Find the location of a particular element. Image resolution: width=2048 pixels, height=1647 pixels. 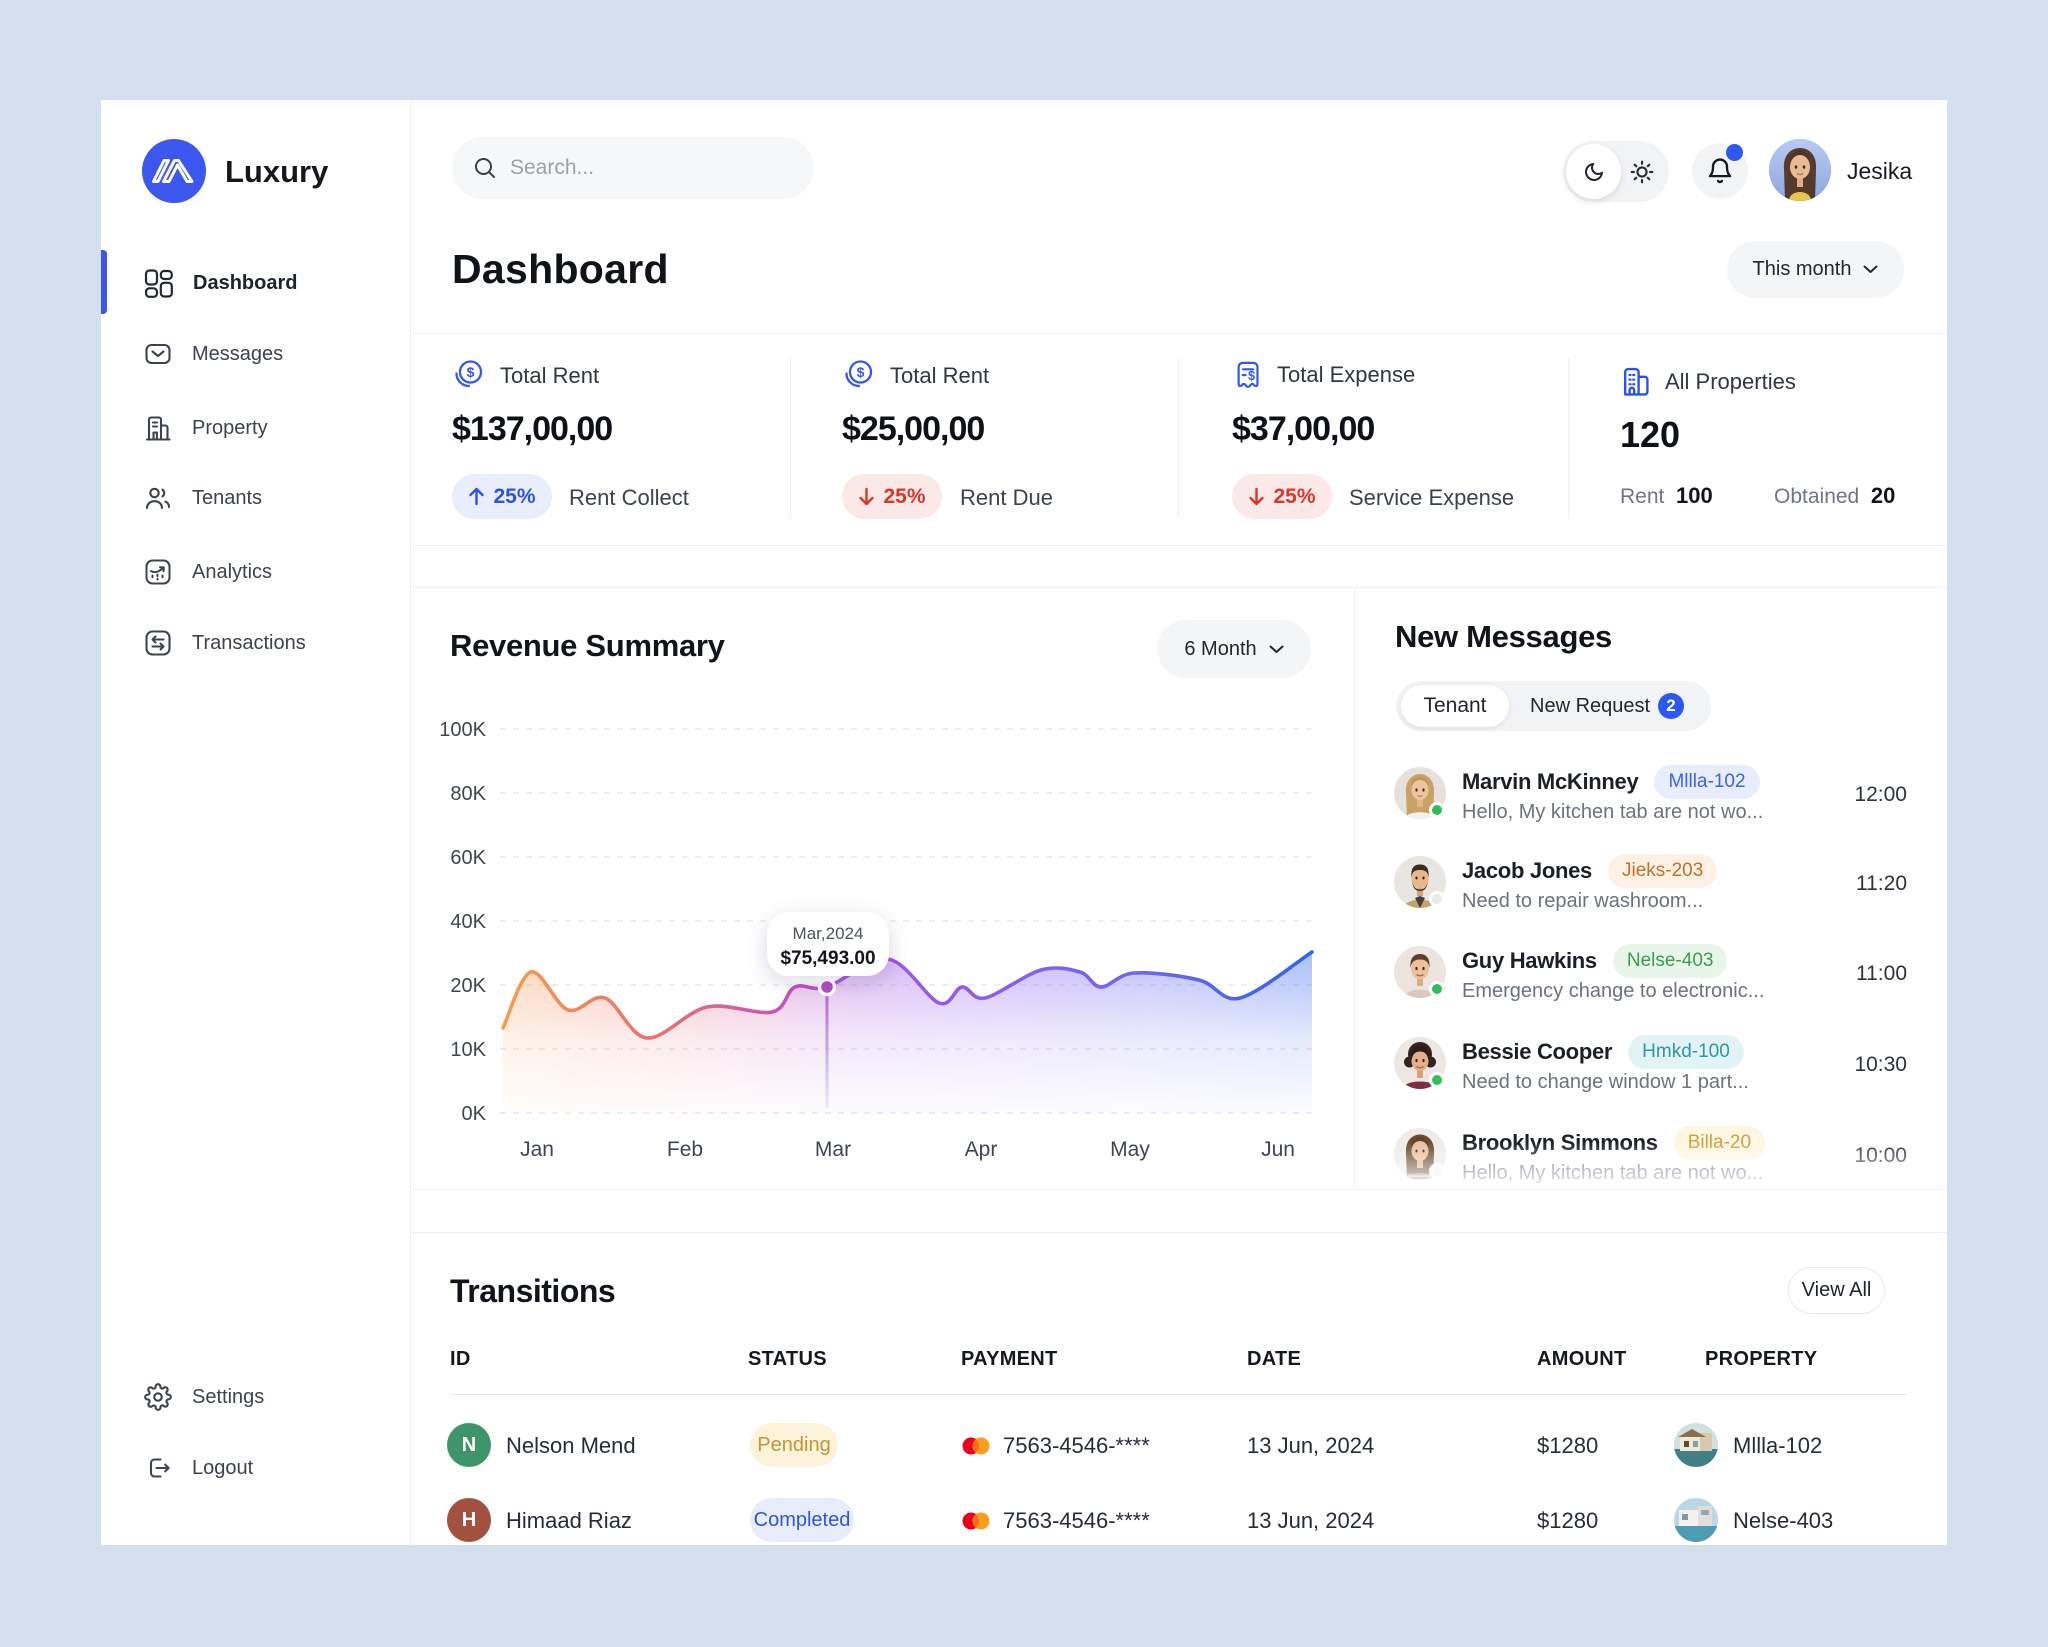

svg-text: 100K is located at coordinates (462, 730).